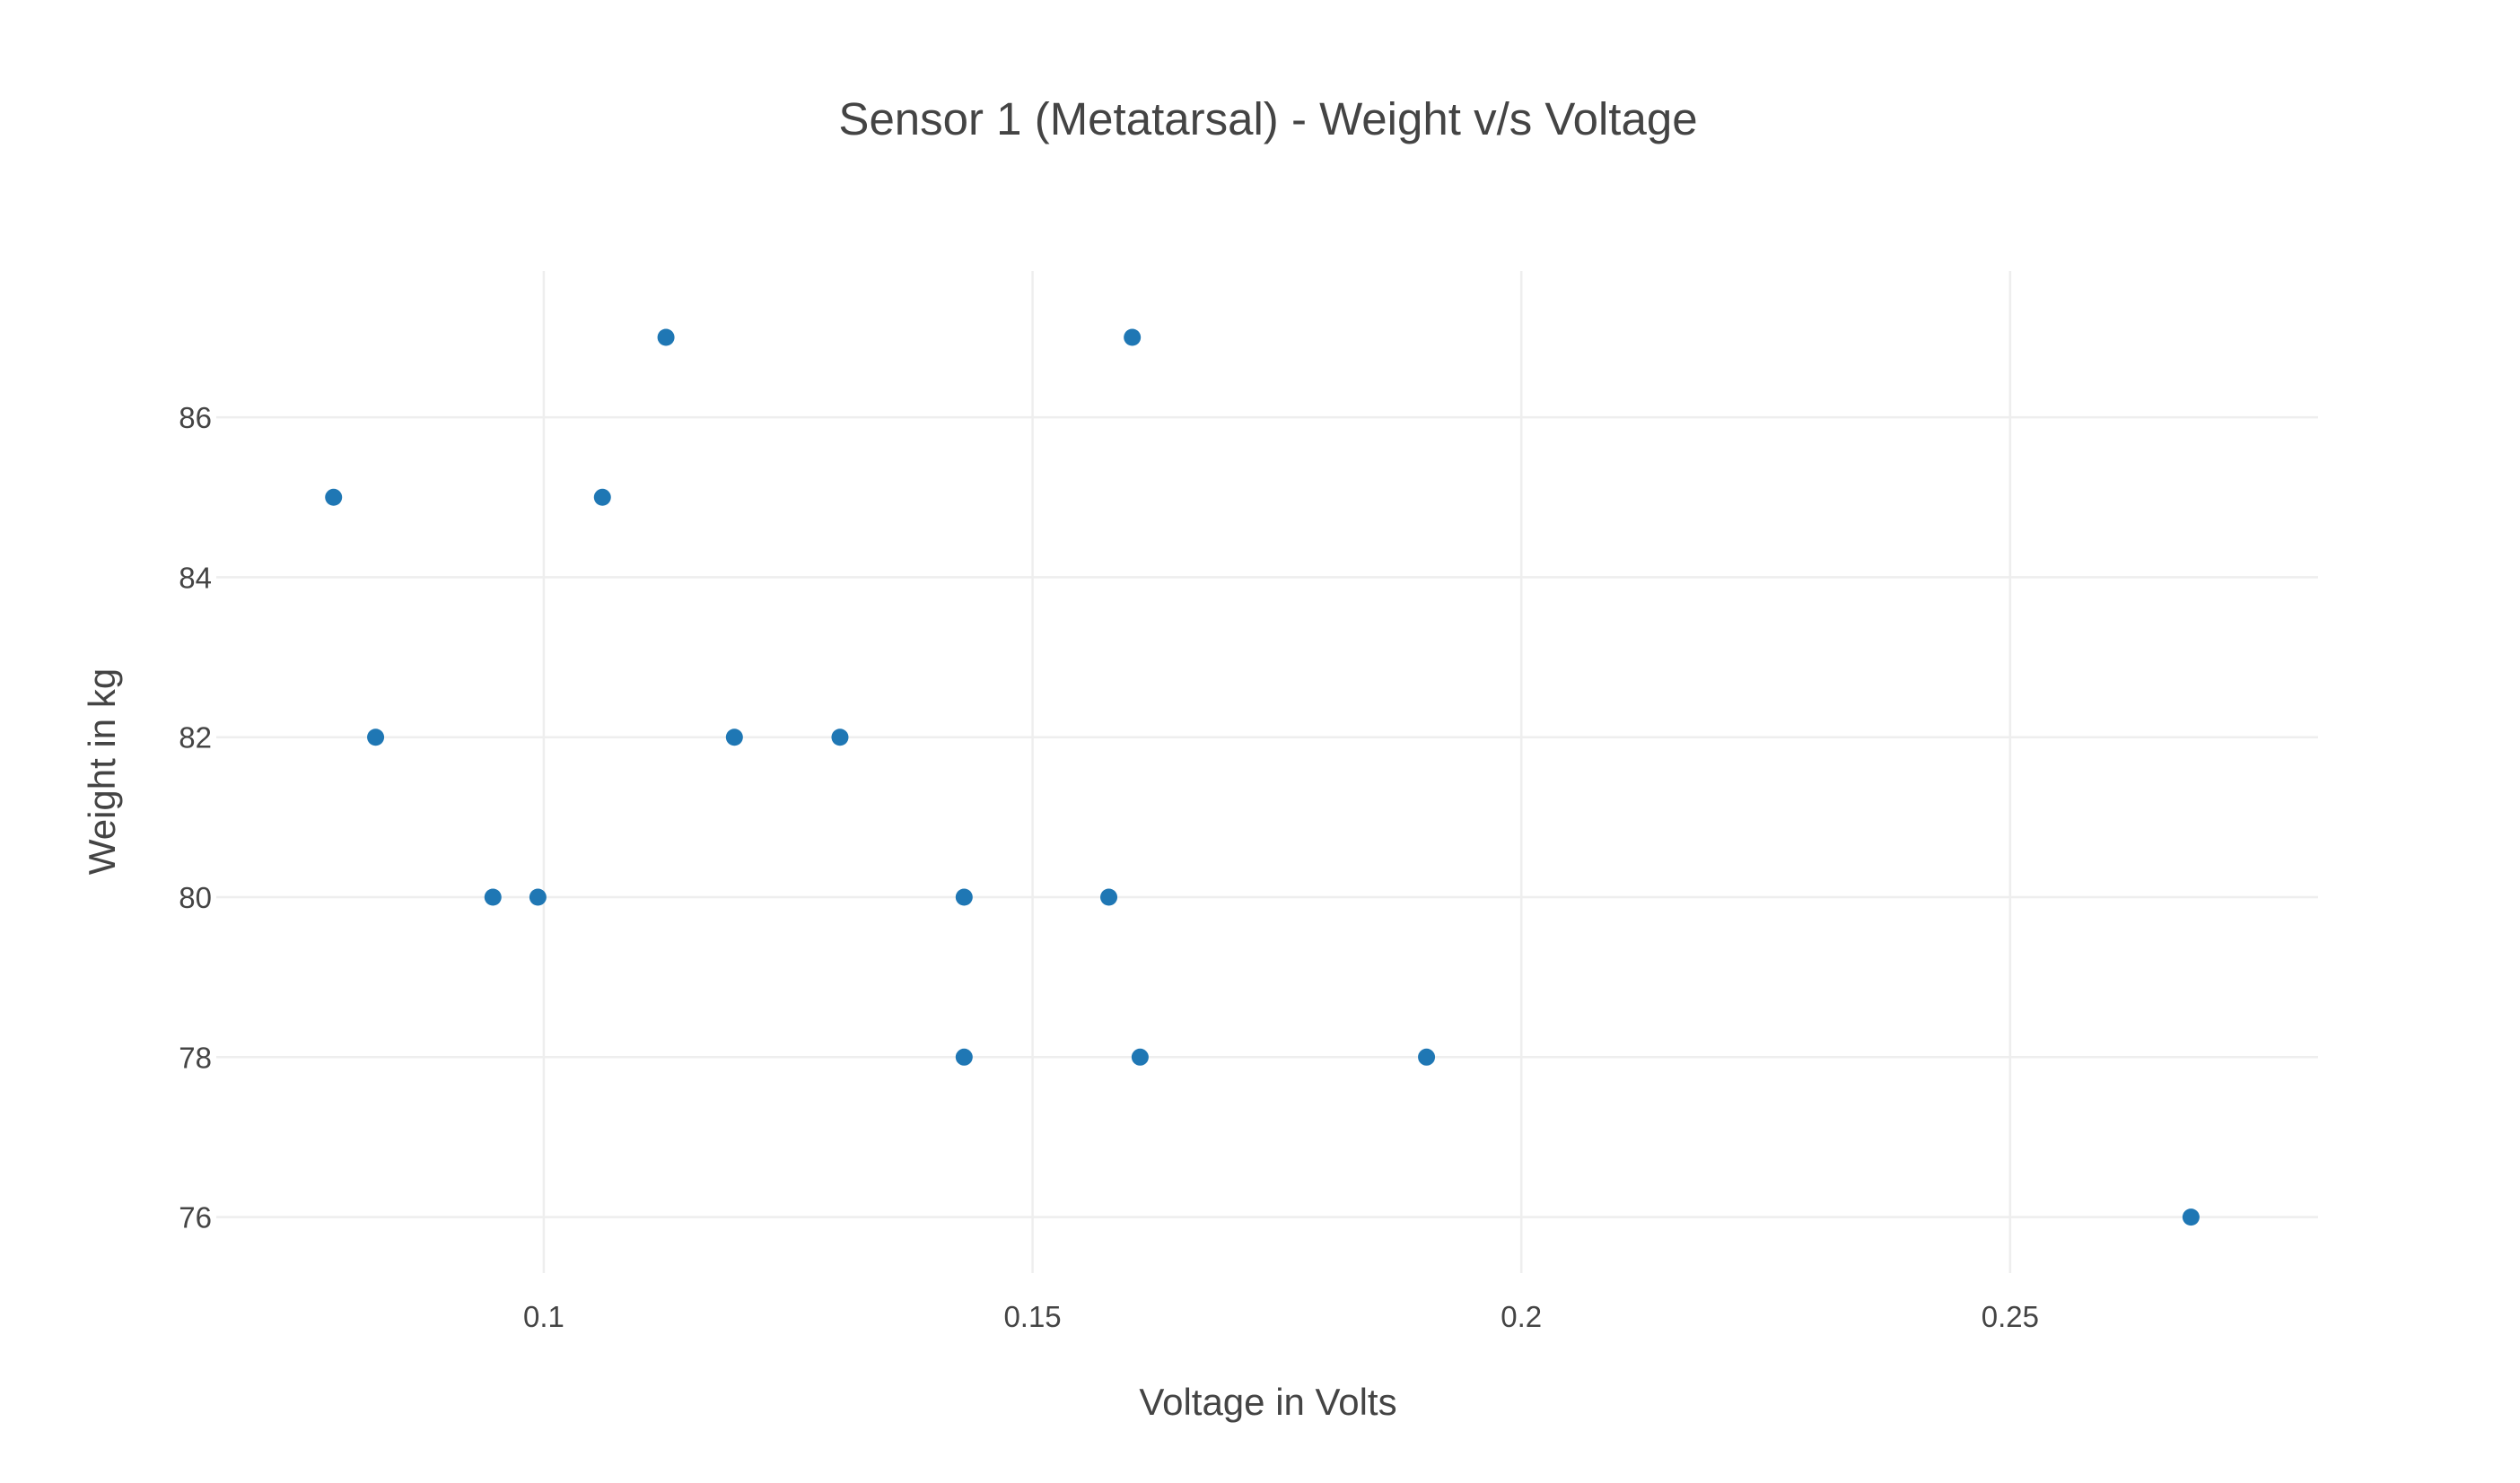  I want to click on y-tick-label: 76, so click(196, 1217).